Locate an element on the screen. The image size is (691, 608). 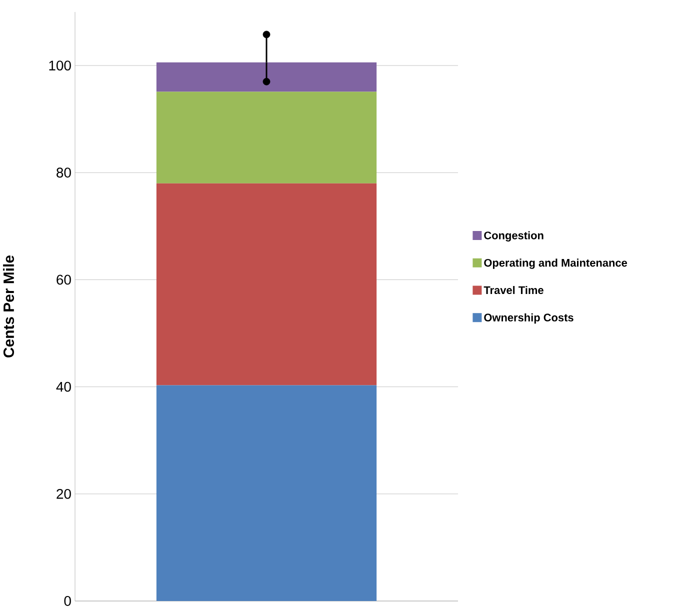
legend-label: Congestion is located at coordinates (514, 236).